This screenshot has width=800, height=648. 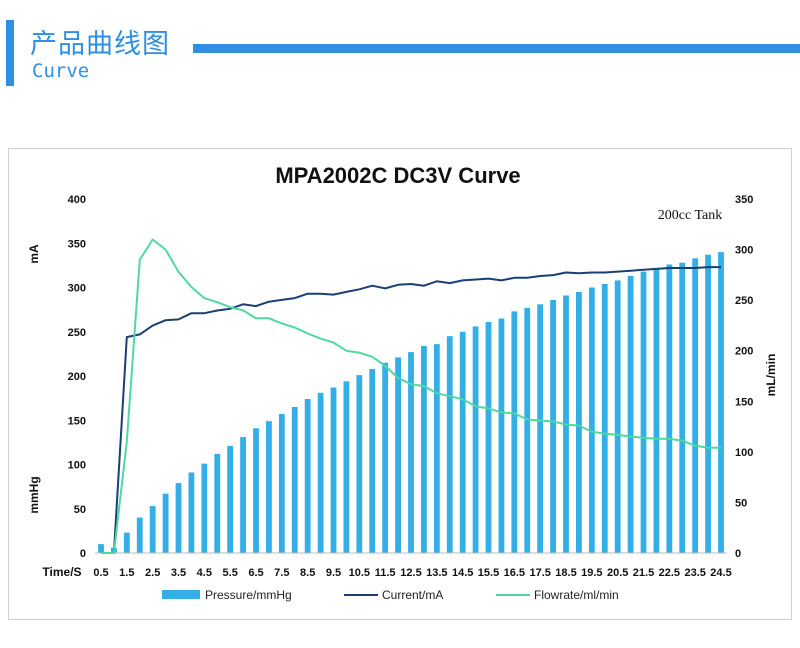 What do you see at coordinates (230, 573) in the screenshot?
I see `x-tick-label: 5.5` at bounding box center [230, 573].